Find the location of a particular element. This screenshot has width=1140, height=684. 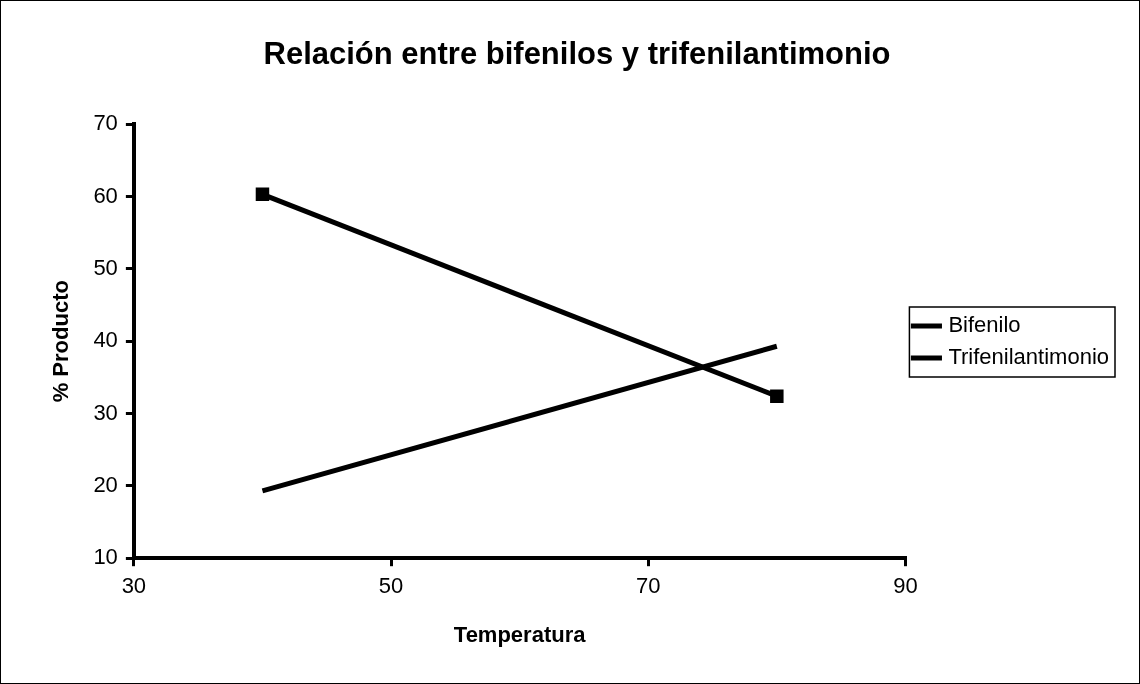

legend-label: Trifenilantimonio is located at coordinates (1029, 357).